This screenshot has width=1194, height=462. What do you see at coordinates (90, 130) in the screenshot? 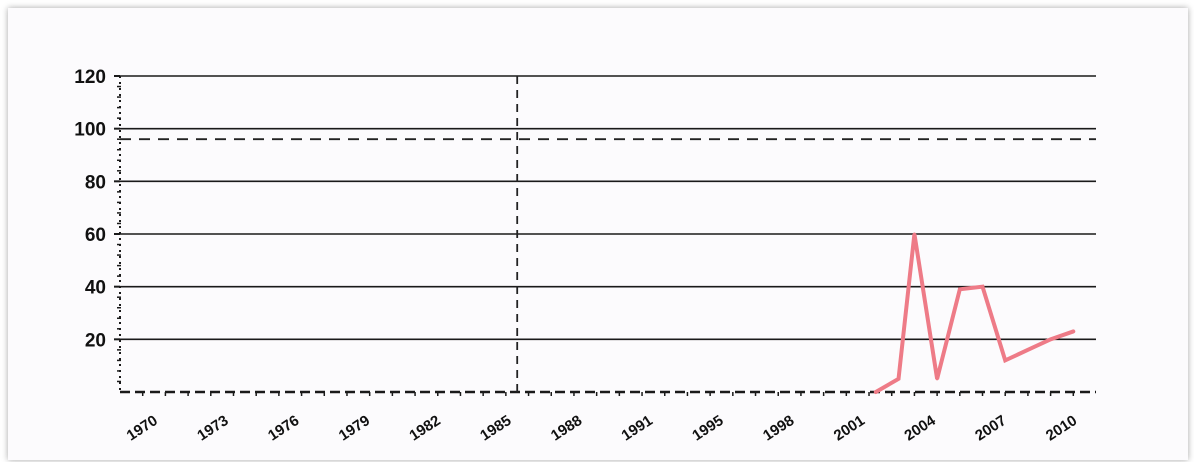
I see `y-tick-label: 100` at bounding box center [90, 130].